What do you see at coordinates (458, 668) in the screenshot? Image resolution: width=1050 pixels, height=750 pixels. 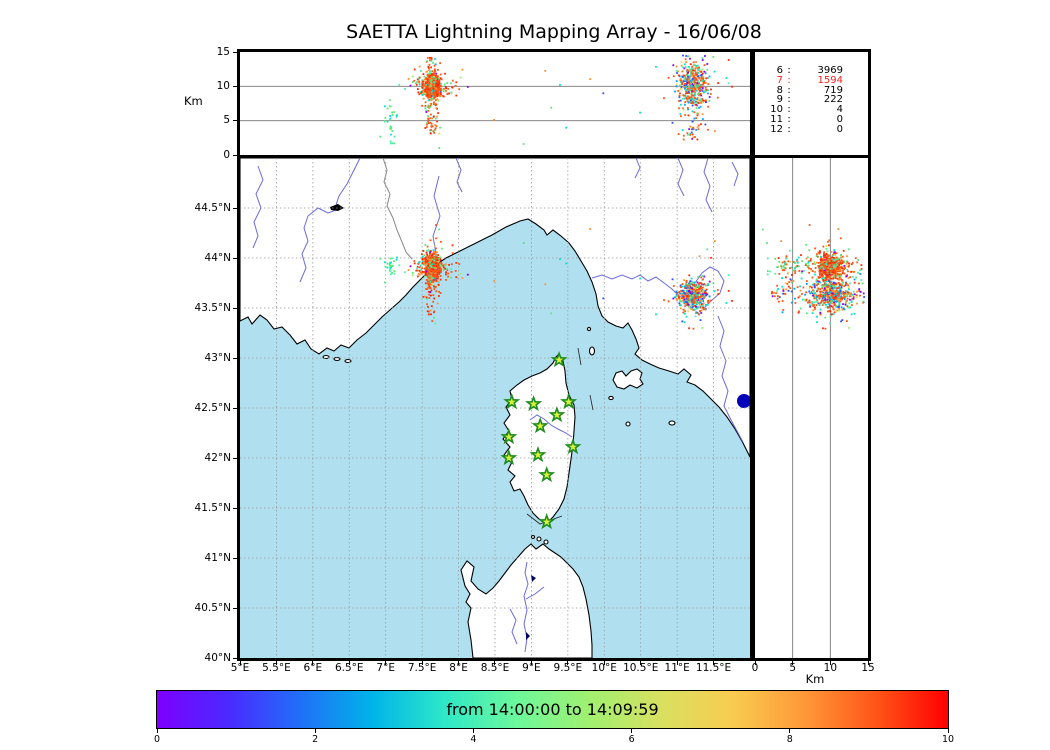 I see `lon-tick-label: 8°E` at bounding box center [458, 668].